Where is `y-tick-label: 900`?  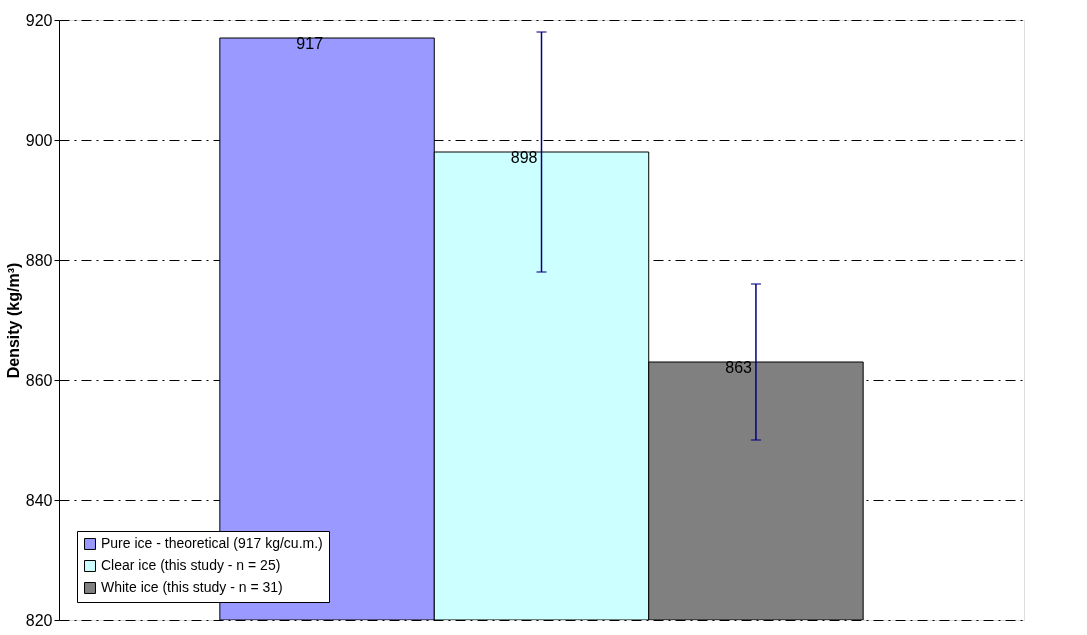
y-tick-label: 900 is located at coordinates (39, 140).